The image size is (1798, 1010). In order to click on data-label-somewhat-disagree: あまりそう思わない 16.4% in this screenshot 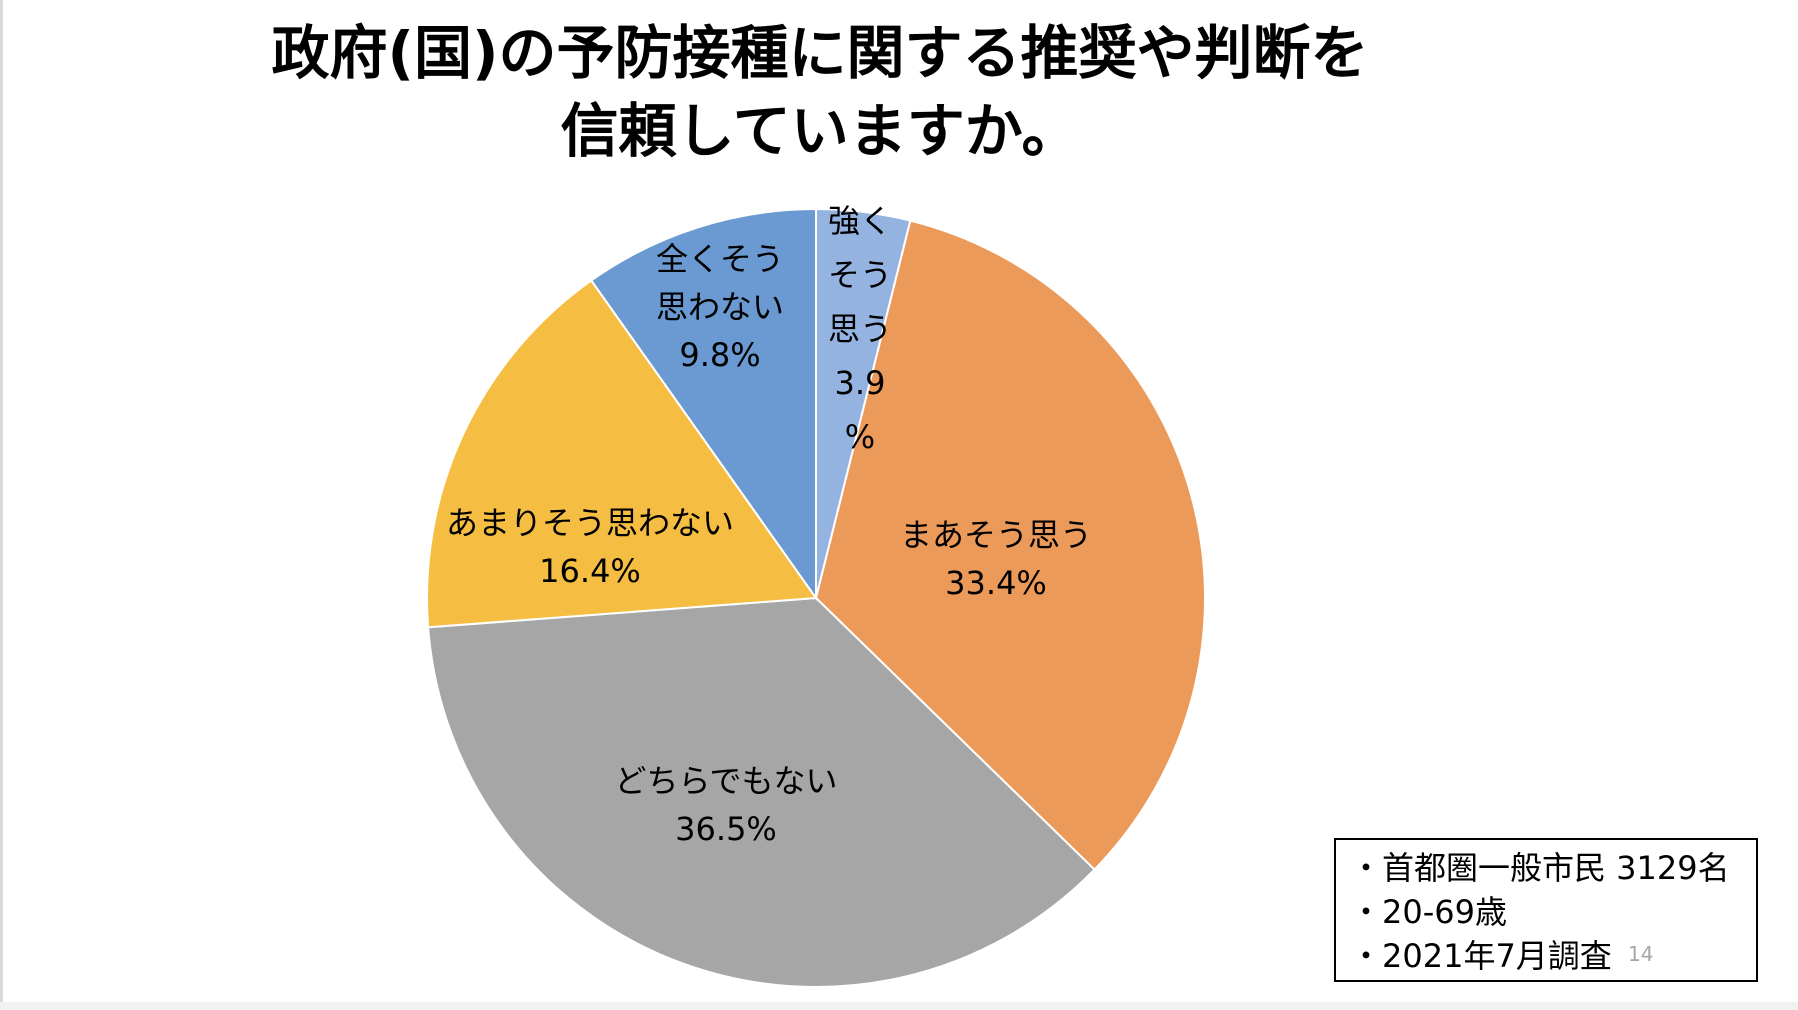, I will do `click(590, 547)`.